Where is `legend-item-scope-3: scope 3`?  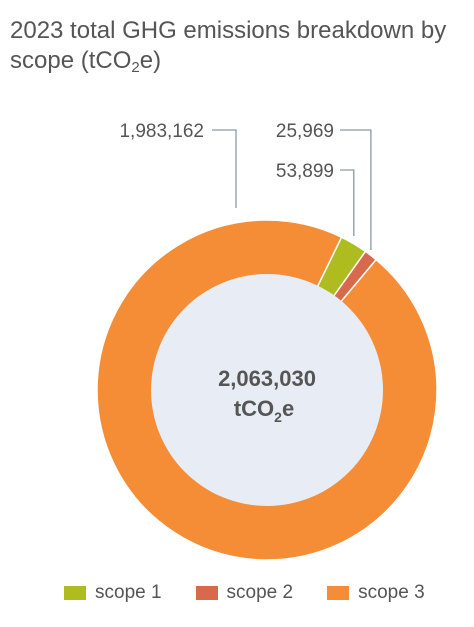 legend-item-scope-3: scope 3 is located at coordinates (376, 593).